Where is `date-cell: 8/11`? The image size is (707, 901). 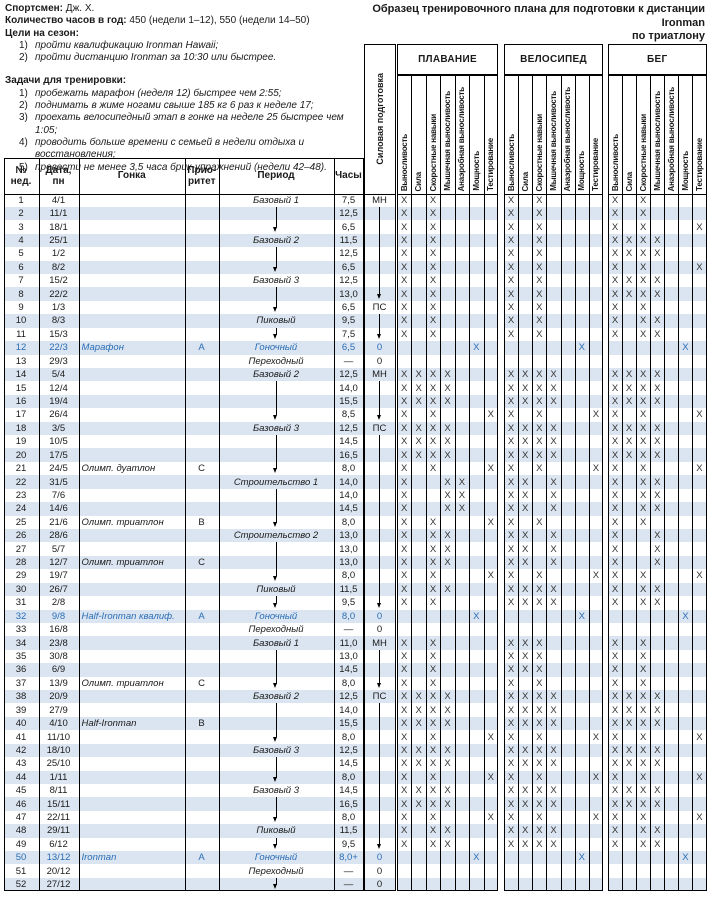 date-cell: 8/11 is located at coordinates (58, 791).